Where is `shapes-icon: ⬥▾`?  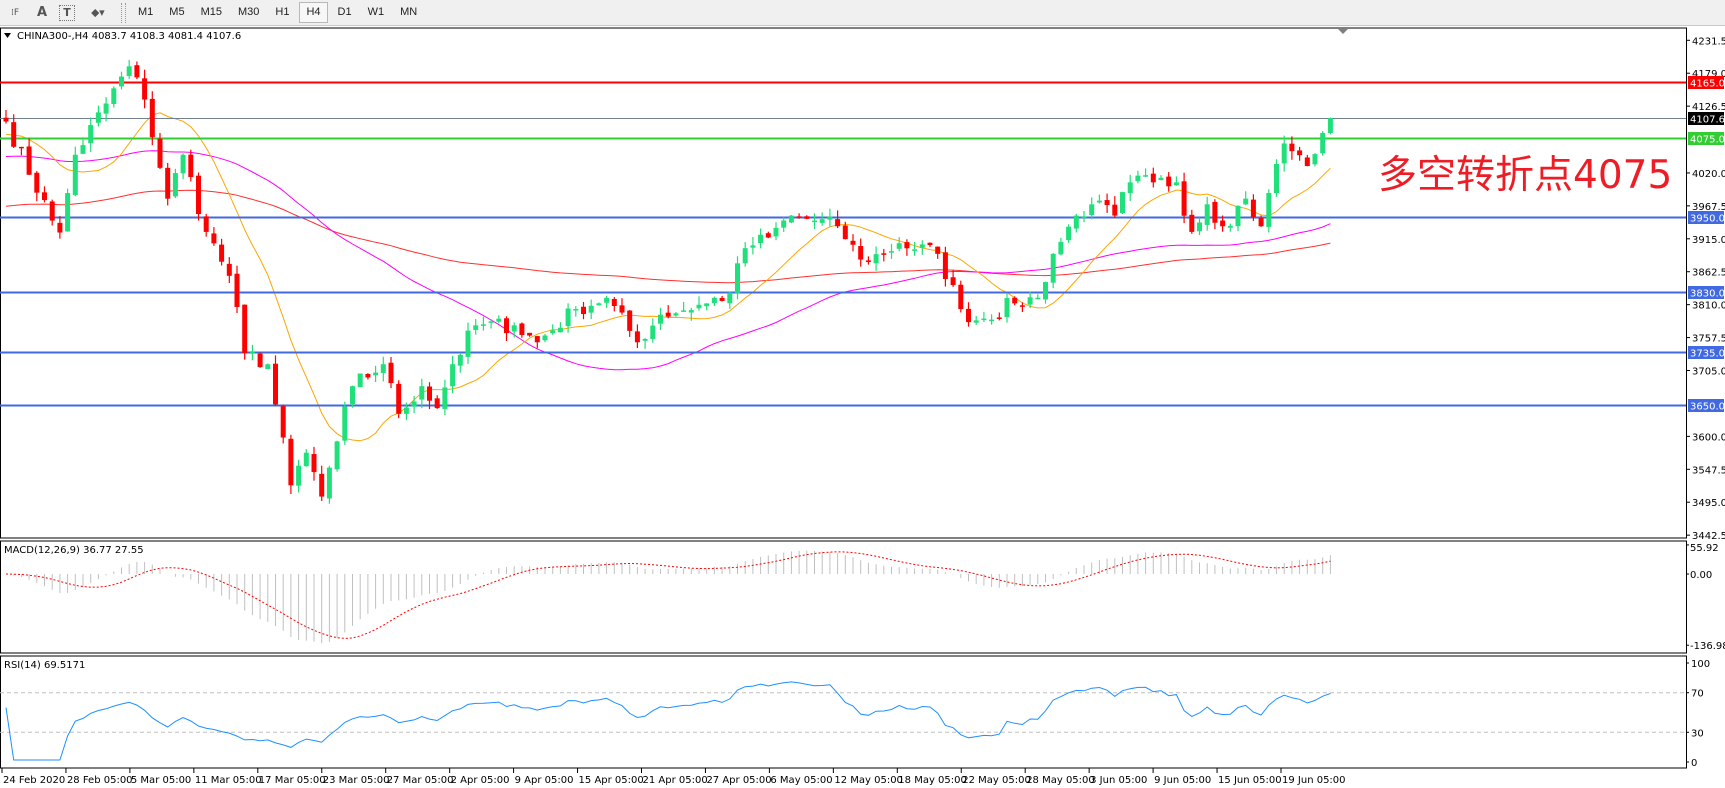
shapes-icon: ⬥▾ is located at coordinates (98, 12).